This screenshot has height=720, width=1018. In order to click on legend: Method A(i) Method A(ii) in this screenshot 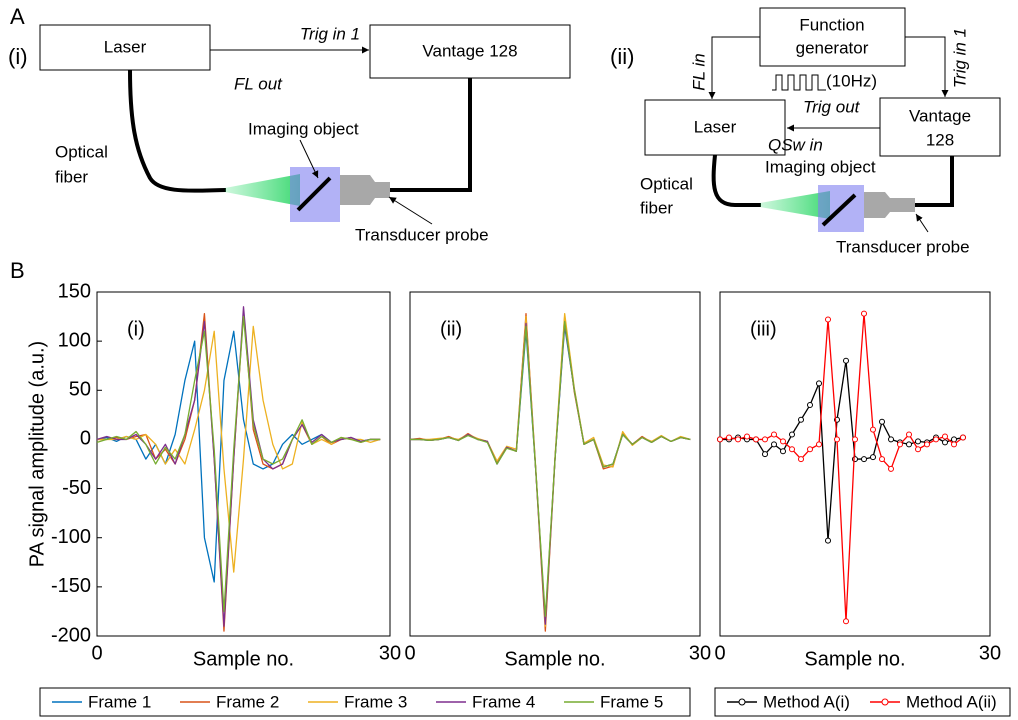, I will do `click(862, 702)`.